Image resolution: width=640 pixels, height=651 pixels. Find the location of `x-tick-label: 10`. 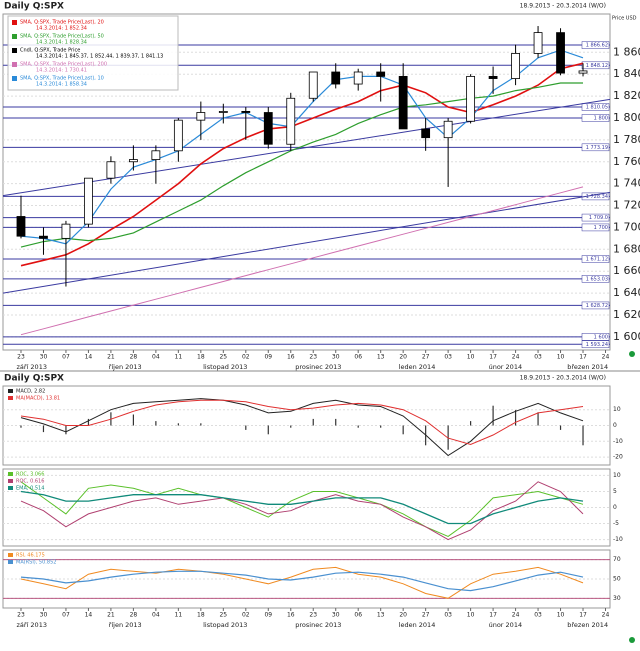

x-tick-label: 10 is located at coordinates (471, 357).